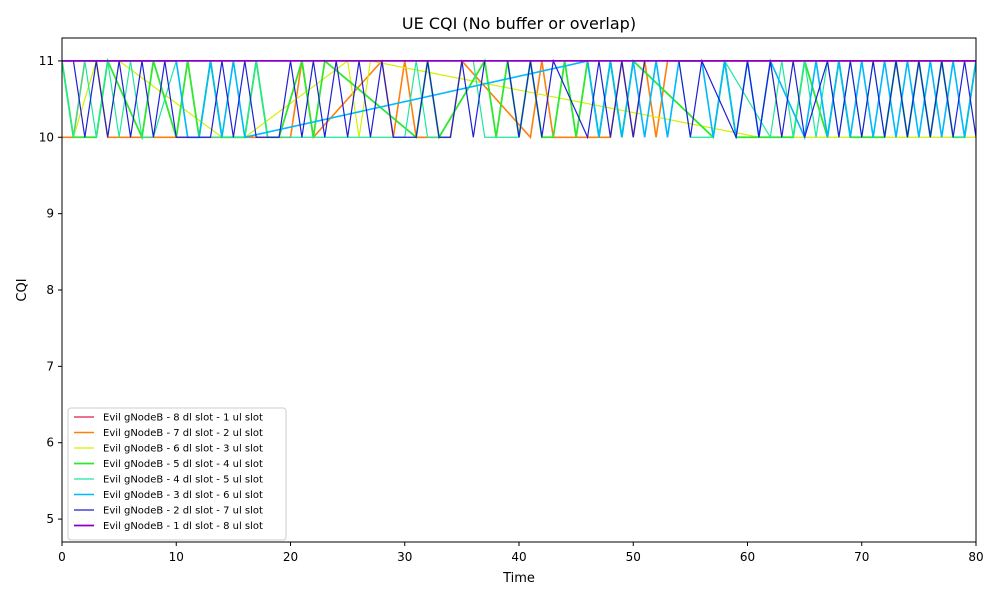  Describe the element at coordinates (183, 433) in the screenshot. I see `legend-entry-2: Evil gNodeB - 7 dl slot - 2 ul slot` at that location.